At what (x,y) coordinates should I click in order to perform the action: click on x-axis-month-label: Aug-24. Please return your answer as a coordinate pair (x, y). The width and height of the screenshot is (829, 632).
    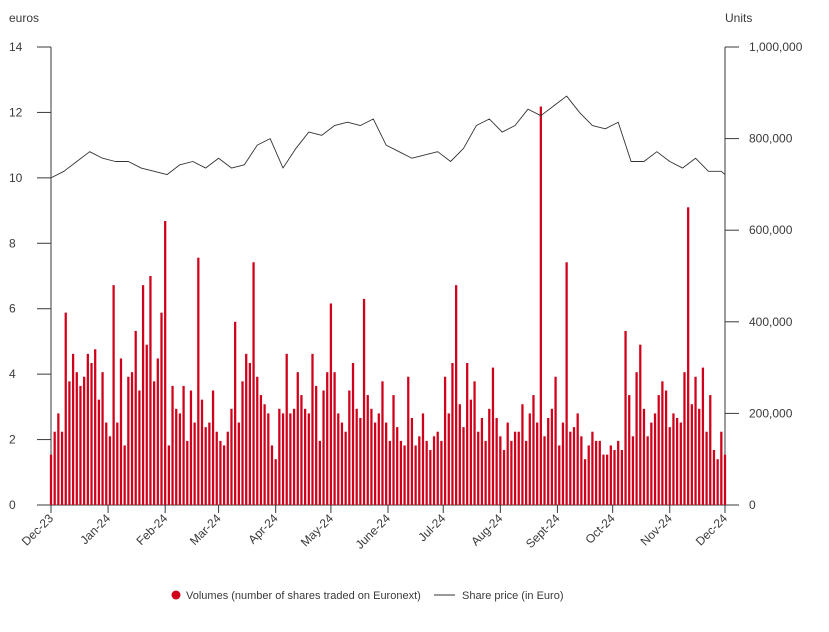
    Looking at the image, I should click on (486, 529).